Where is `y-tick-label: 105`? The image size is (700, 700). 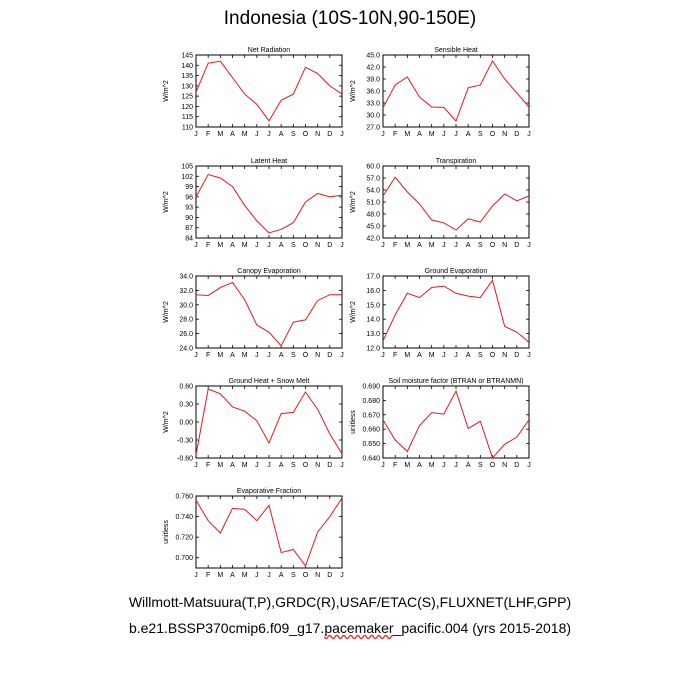
y-tick-label: 105 is located at coordinates (187, 167).